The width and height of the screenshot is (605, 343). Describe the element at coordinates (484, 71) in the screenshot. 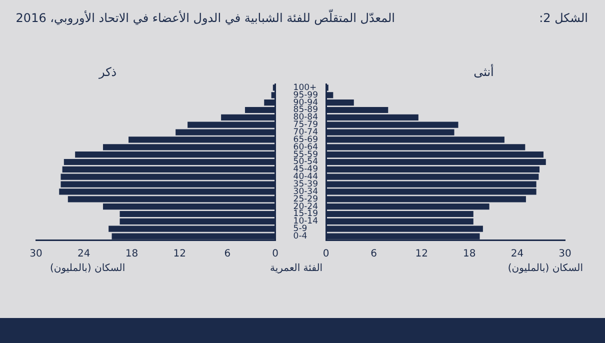

I see `text: أنثى` at that location.